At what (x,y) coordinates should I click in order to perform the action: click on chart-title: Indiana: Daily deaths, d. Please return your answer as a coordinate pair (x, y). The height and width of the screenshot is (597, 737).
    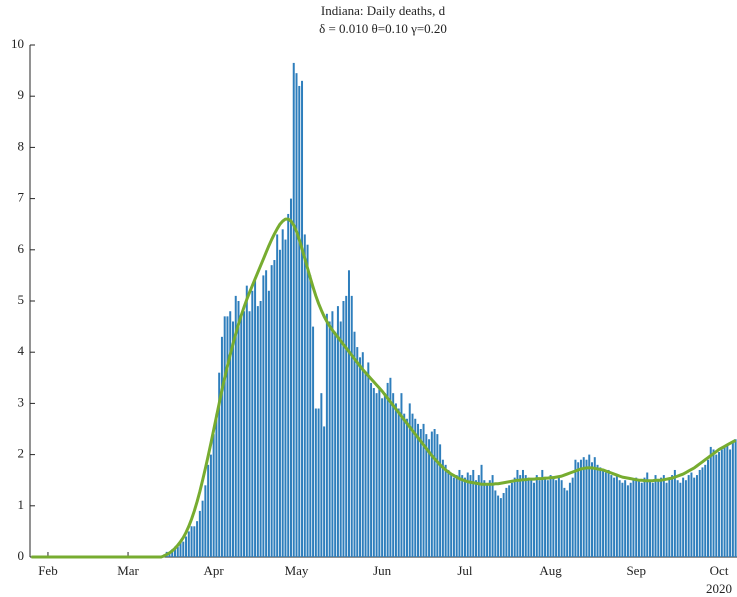
    Looking at the image, I should click on (383, 10).